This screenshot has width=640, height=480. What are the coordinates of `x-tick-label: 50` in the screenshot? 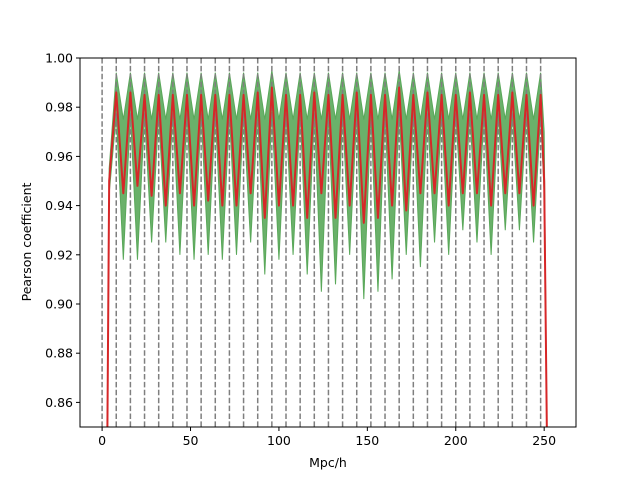 It's located at (191, 440).